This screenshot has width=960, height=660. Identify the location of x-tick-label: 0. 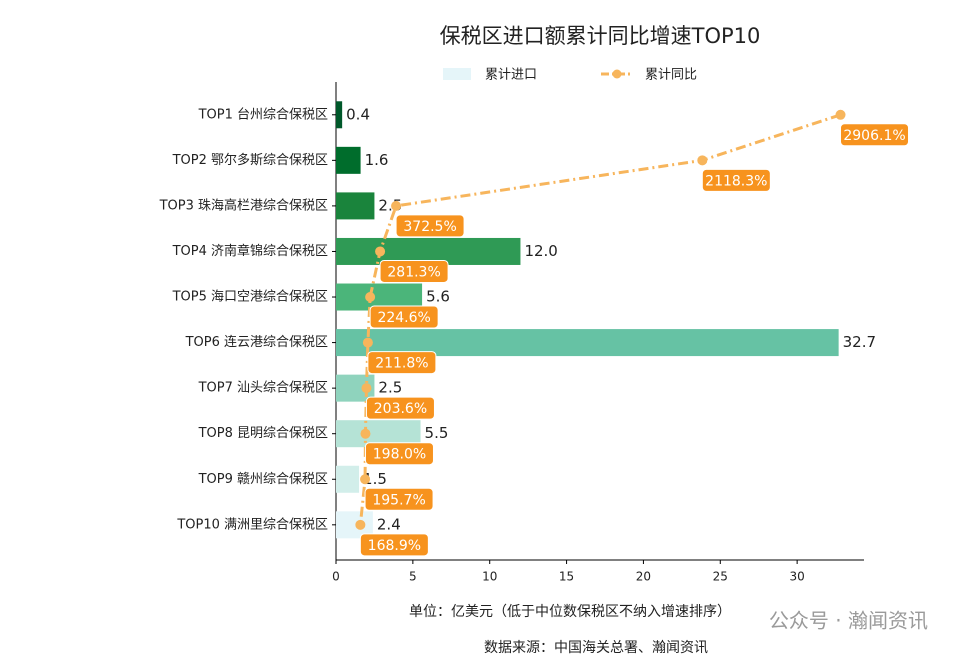
(336, 577).